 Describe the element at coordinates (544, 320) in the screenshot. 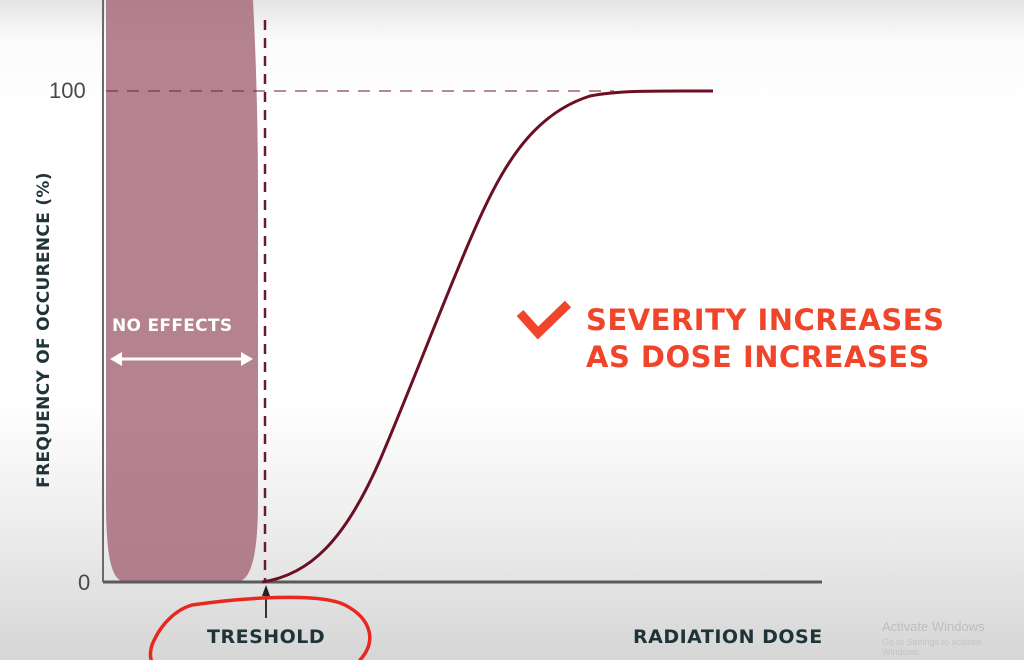

I see `checkmark-icon` at that location.